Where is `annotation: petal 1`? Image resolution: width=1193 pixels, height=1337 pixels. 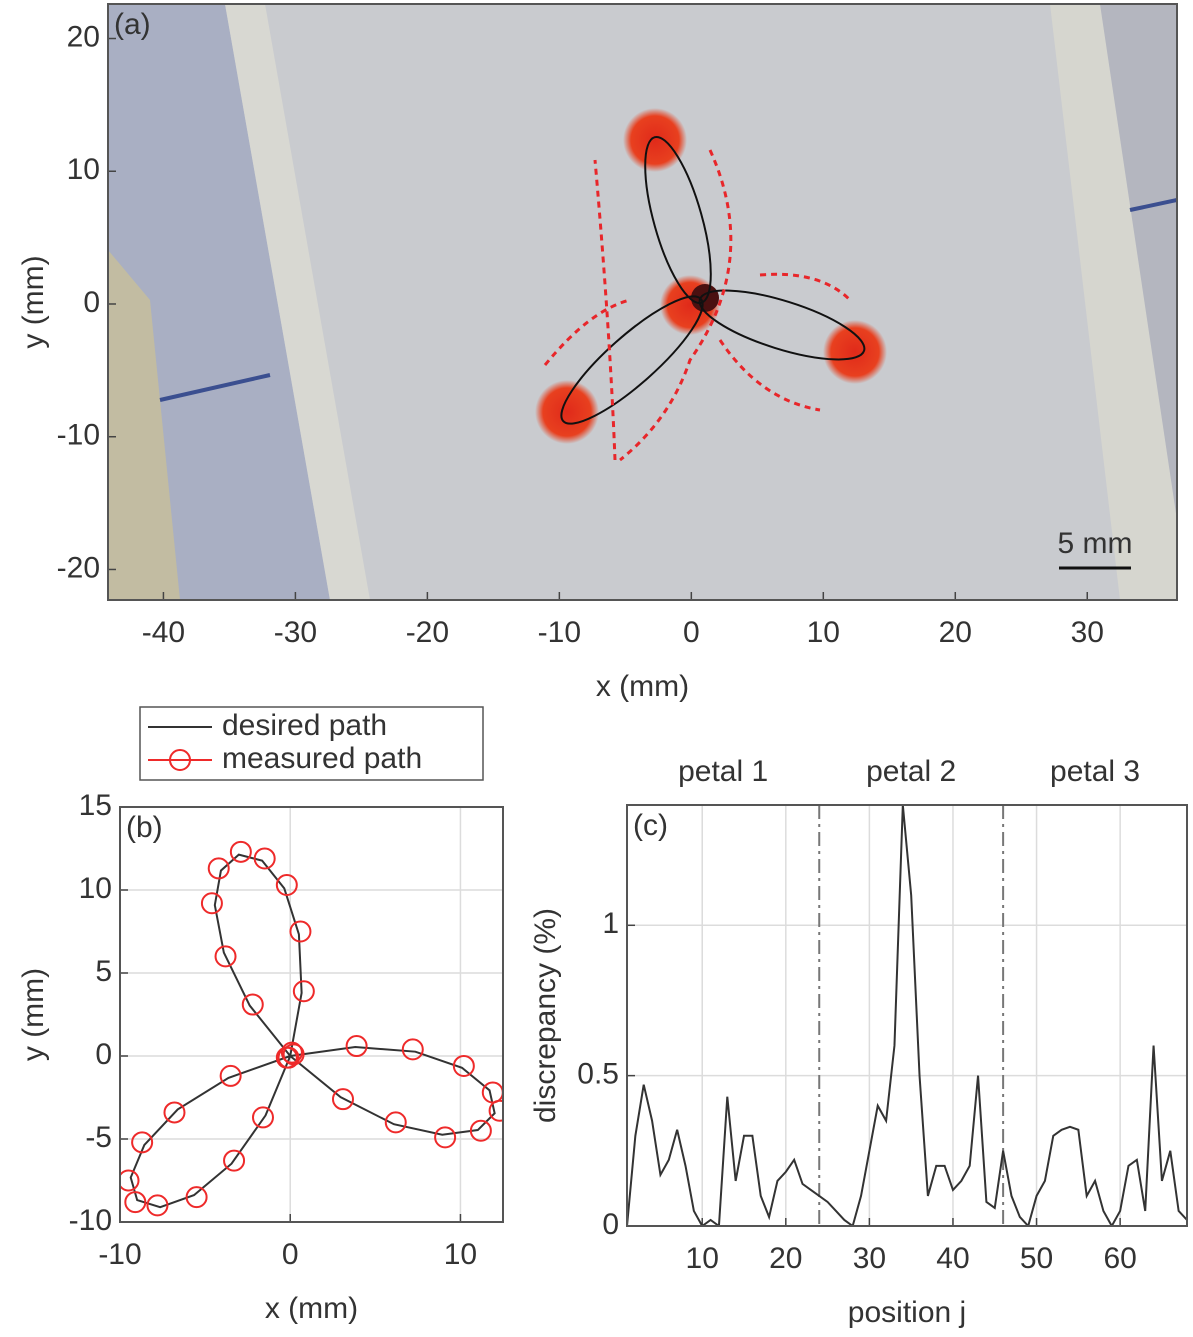 annotation: petal 1 is located at coordinates (723, 771).